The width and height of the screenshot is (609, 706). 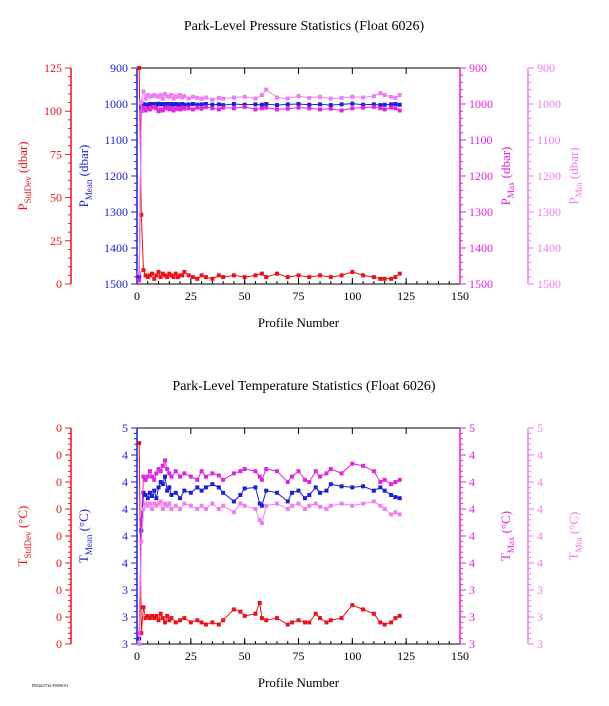 I want to click on y-tick-label-stddev: 75, so click(x=56, y=154).